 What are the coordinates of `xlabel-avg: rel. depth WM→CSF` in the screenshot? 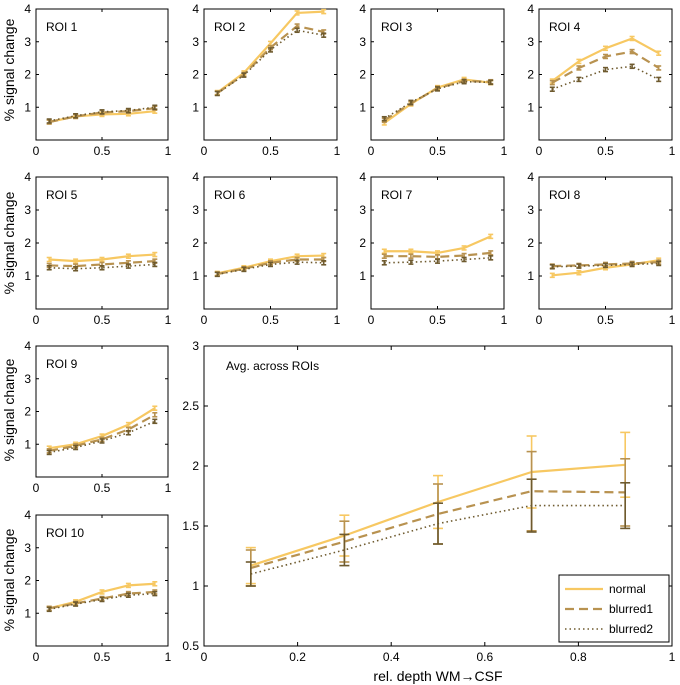 It's located at (437, 676).